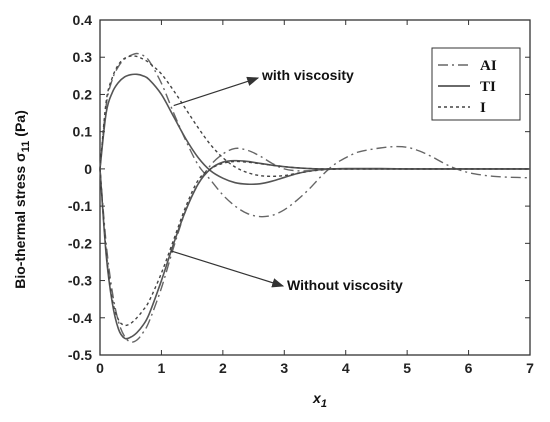  What do you see at coordinates (488, 66) in the screenshot?
I see `legend-label-ai: AI` at bounding box center [488, 66].